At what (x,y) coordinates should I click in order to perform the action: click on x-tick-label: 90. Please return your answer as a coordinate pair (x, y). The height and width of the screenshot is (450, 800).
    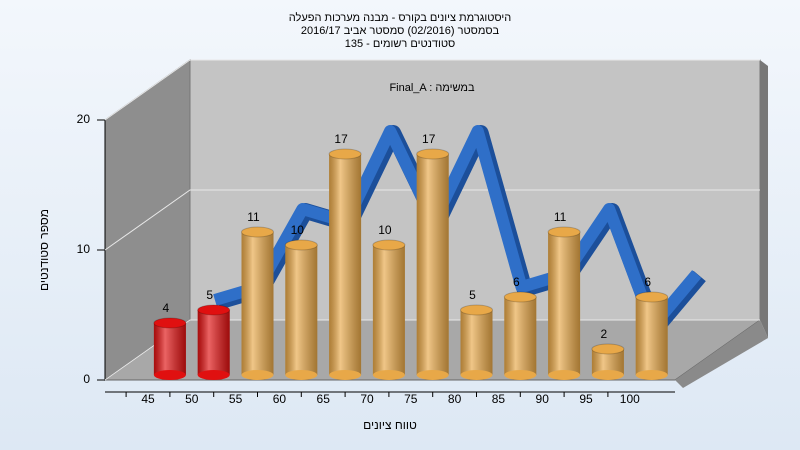
    Looking at the image, I should click on (543, 399).